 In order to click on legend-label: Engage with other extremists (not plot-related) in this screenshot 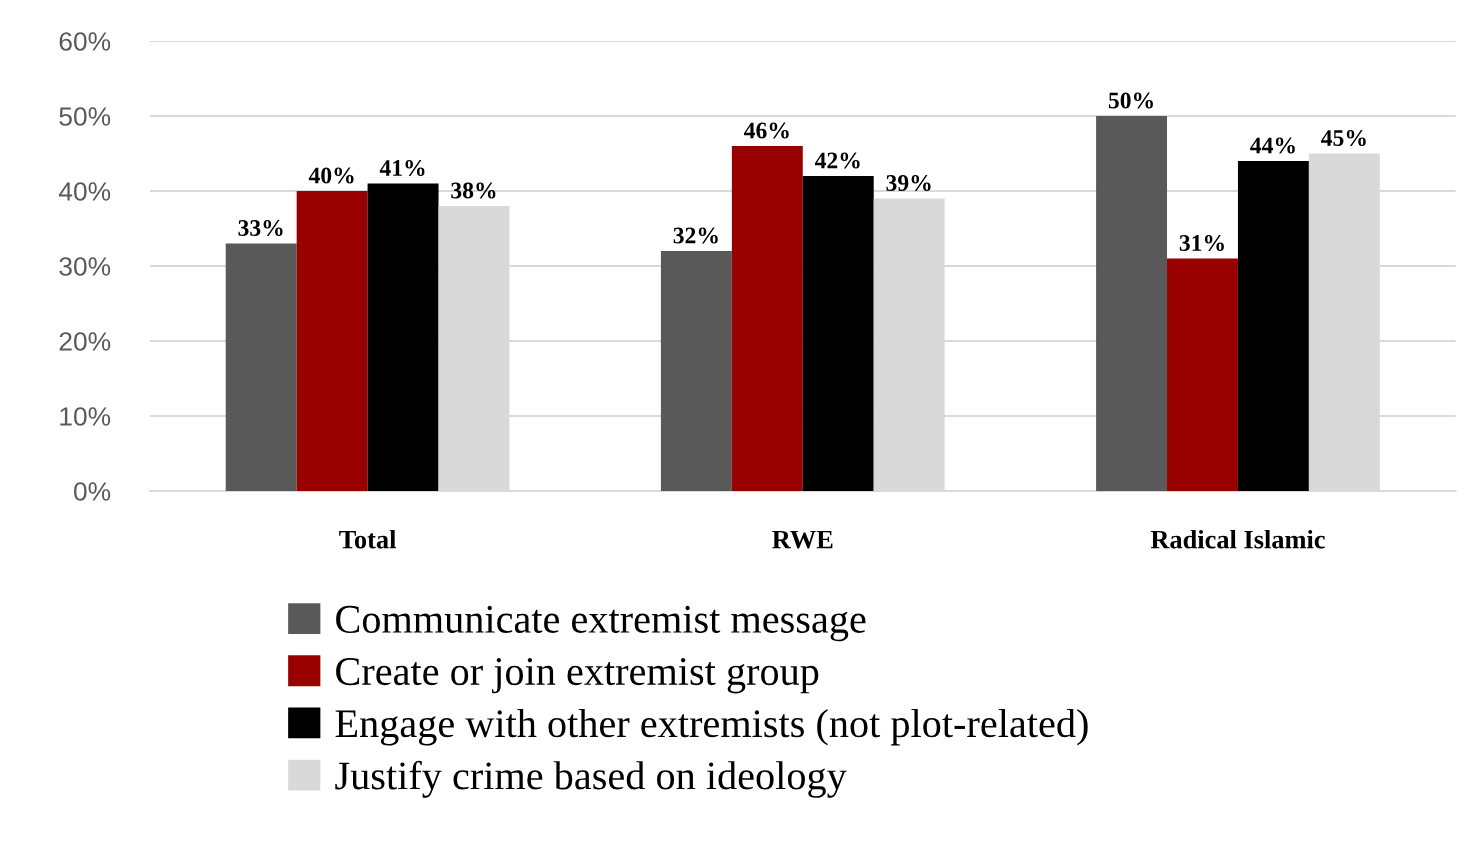, I will do `click(711, 727)`.